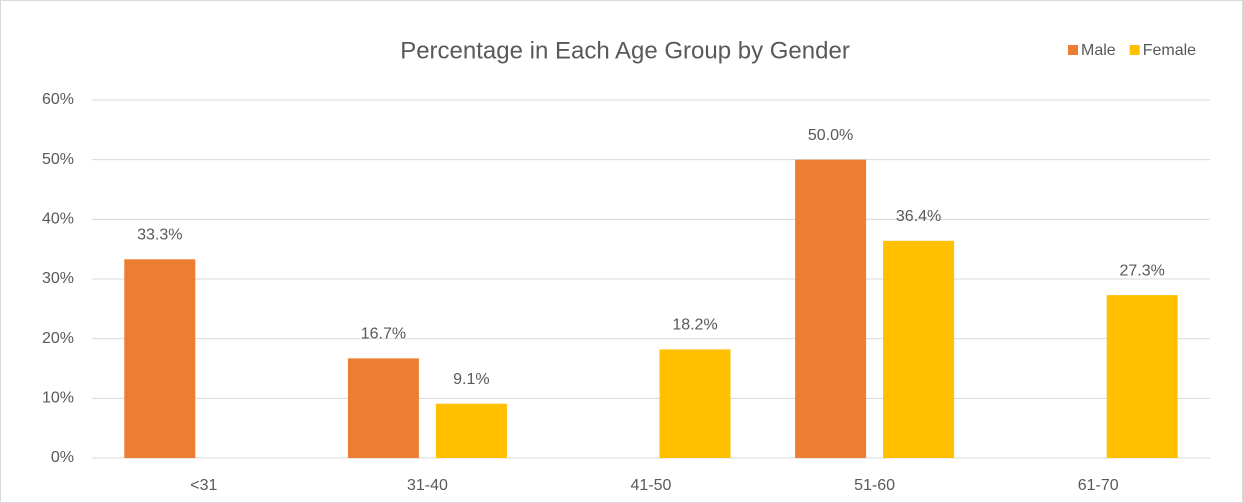  I want to click on x-tick-label: 61-70, so click(1098, 485).